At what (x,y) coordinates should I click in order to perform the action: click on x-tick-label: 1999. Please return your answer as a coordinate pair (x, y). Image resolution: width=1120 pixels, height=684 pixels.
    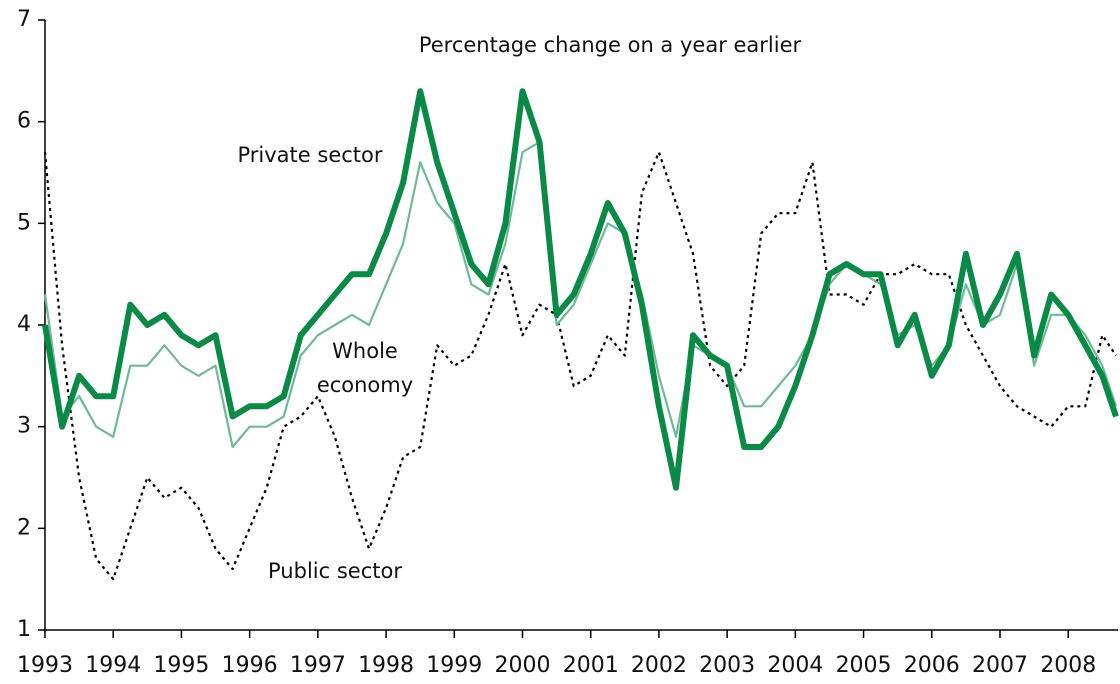
    Looking at the image, I should click on (454, 665).